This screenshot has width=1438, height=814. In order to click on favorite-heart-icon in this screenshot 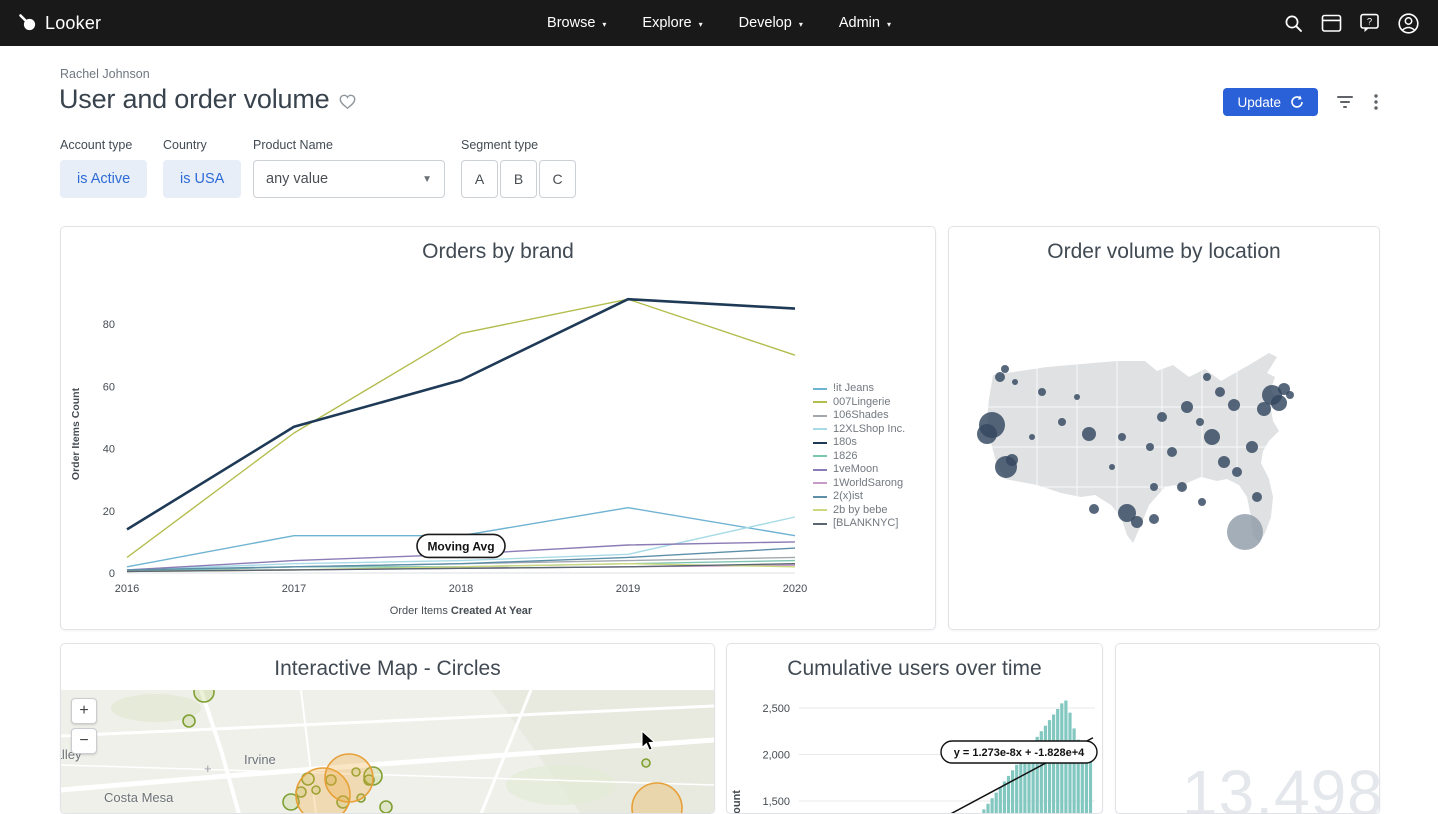, I will do `click(347, 102)`.